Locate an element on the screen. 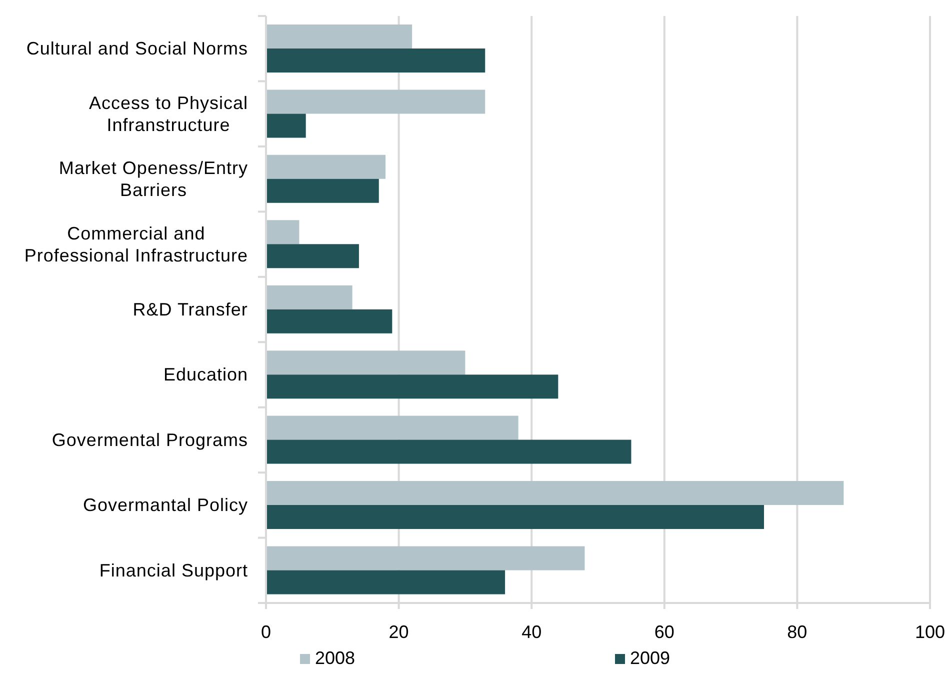 The height and width of the screenshot is (689, 945). x-tick-label: 100 is located at coordinates (929, 632).